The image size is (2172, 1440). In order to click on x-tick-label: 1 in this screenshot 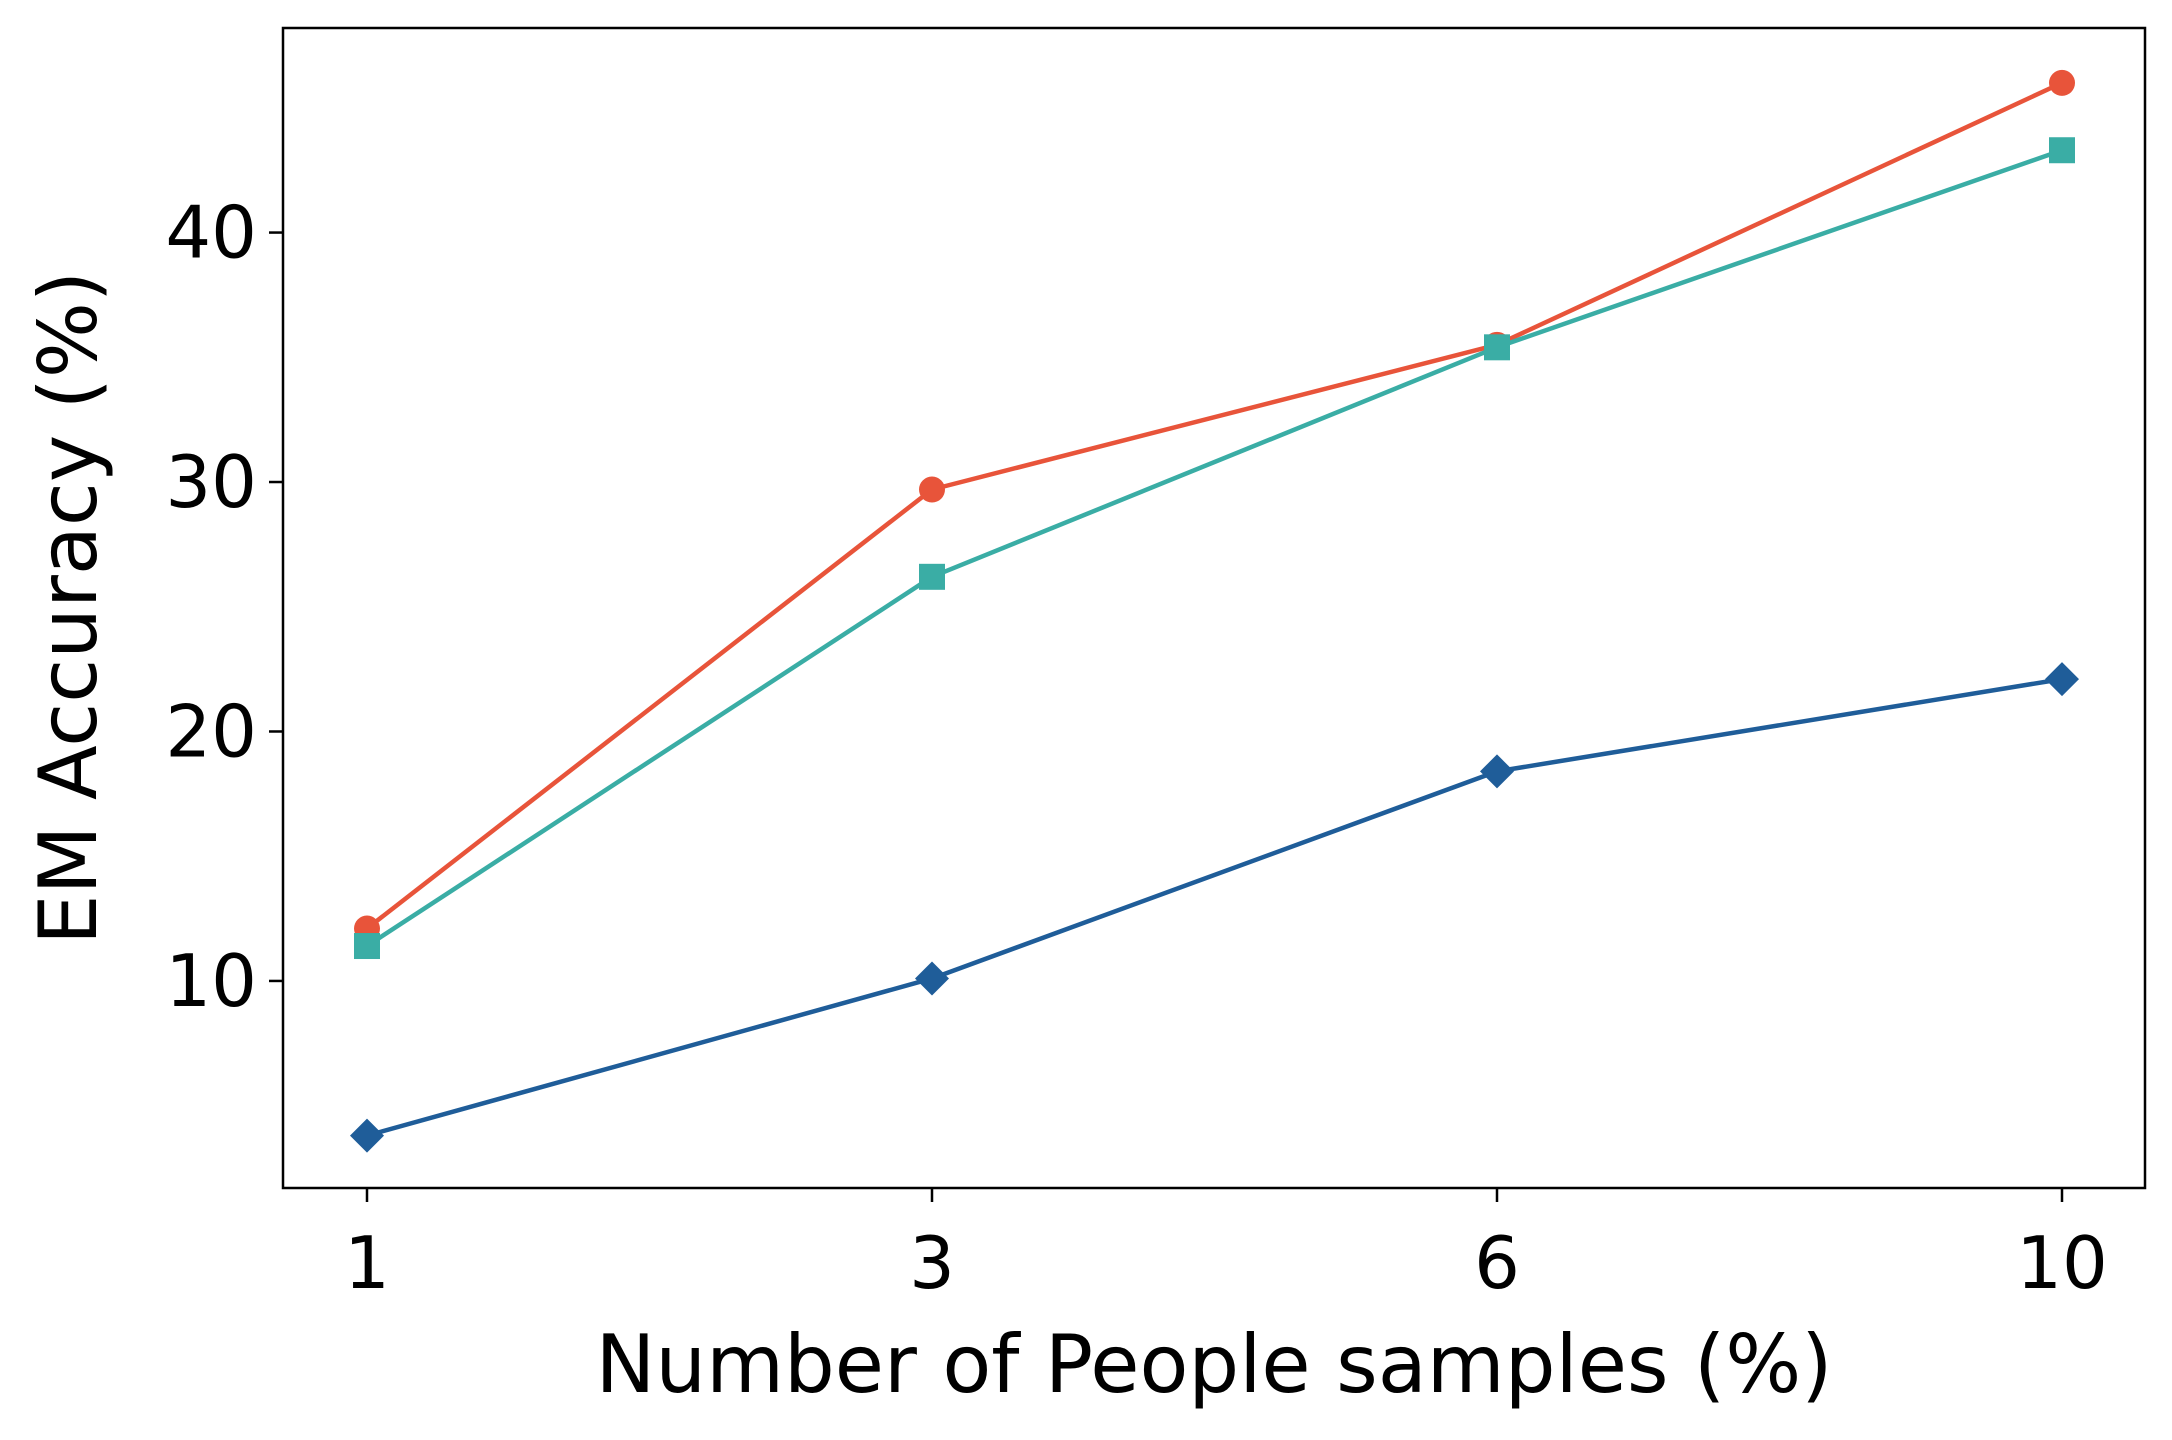, I will do `click(367, 1263)`.